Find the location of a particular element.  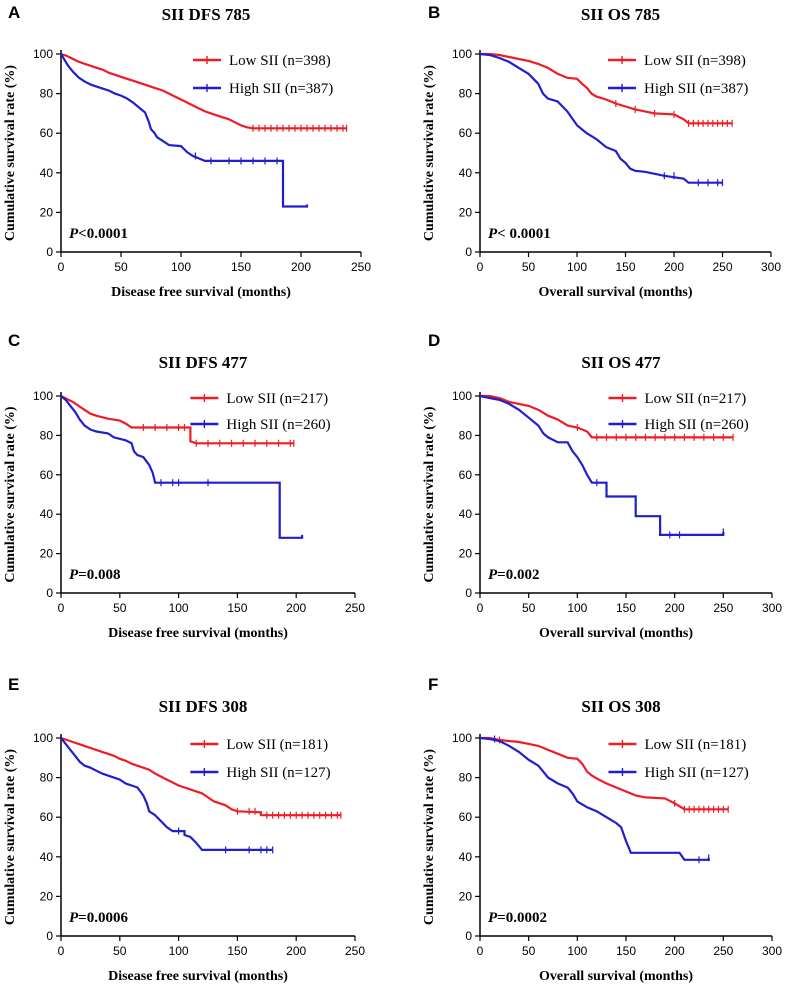

series-low-sii: Low SII (n=217) is located at coordinates (613, 416).